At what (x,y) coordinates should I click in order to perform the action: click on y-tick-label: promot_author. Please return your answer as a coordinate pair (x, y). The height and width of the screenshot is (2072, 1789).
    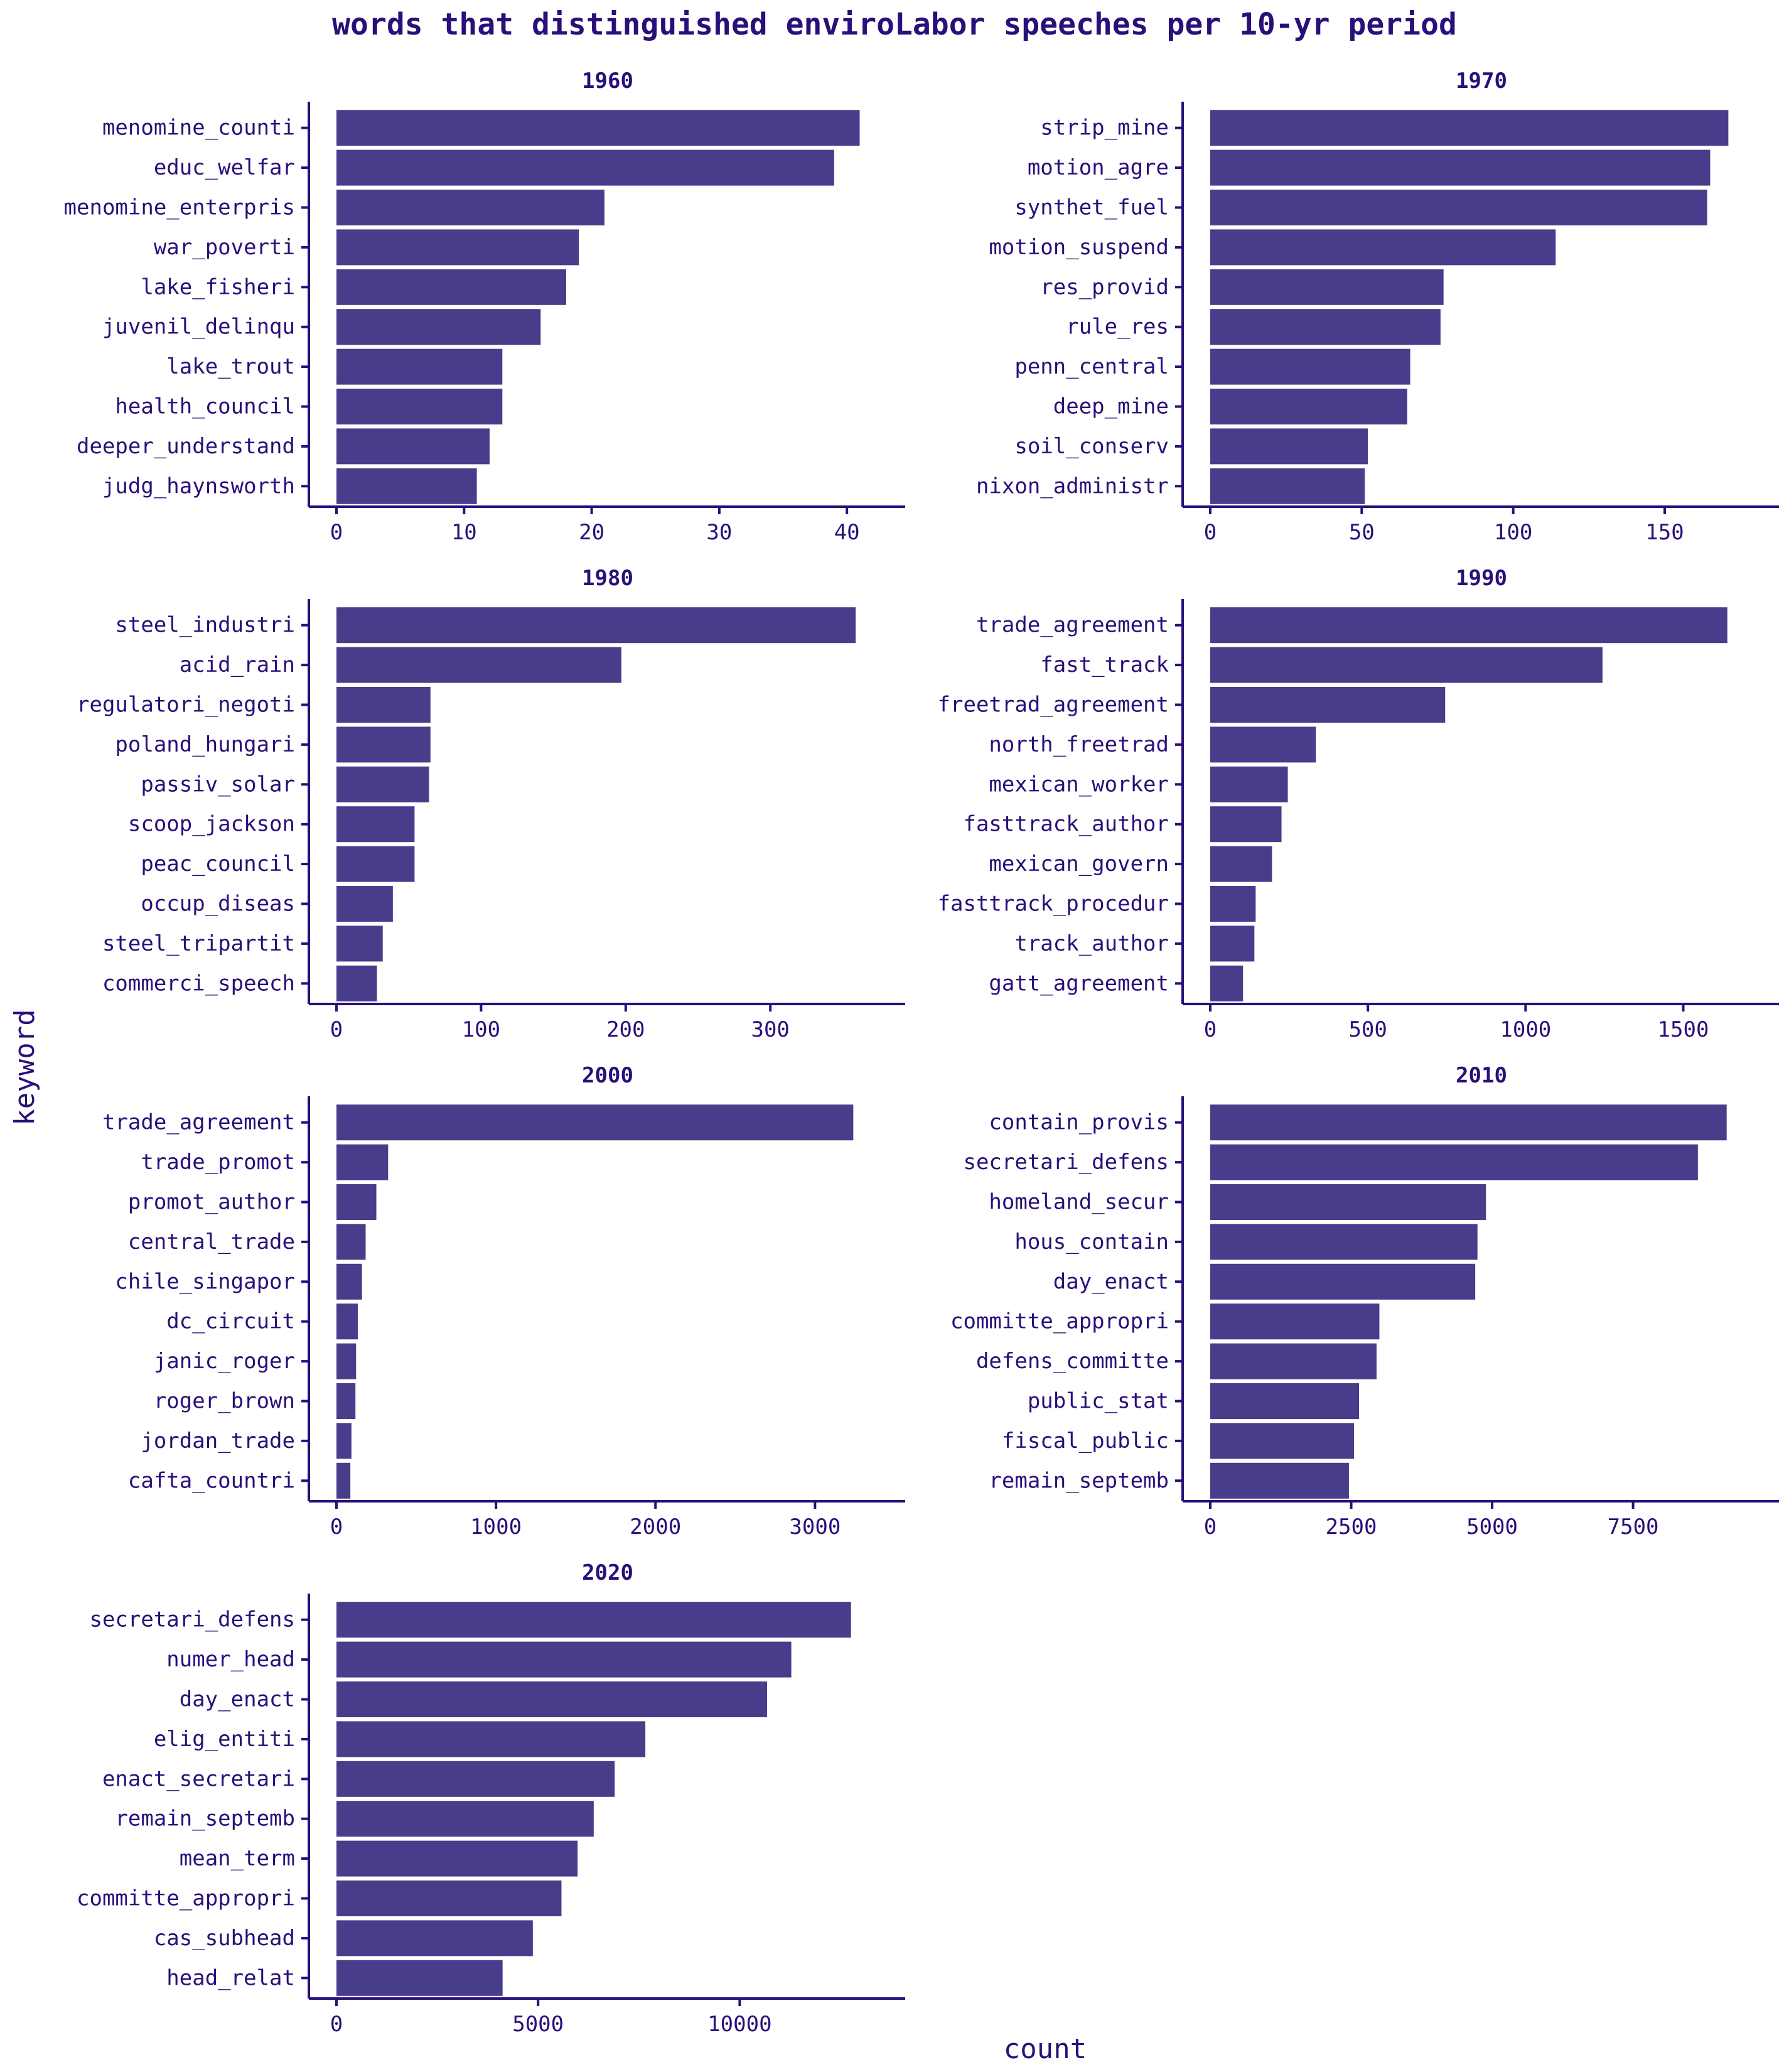
    Looking at the image, I should click on (211, 1203).